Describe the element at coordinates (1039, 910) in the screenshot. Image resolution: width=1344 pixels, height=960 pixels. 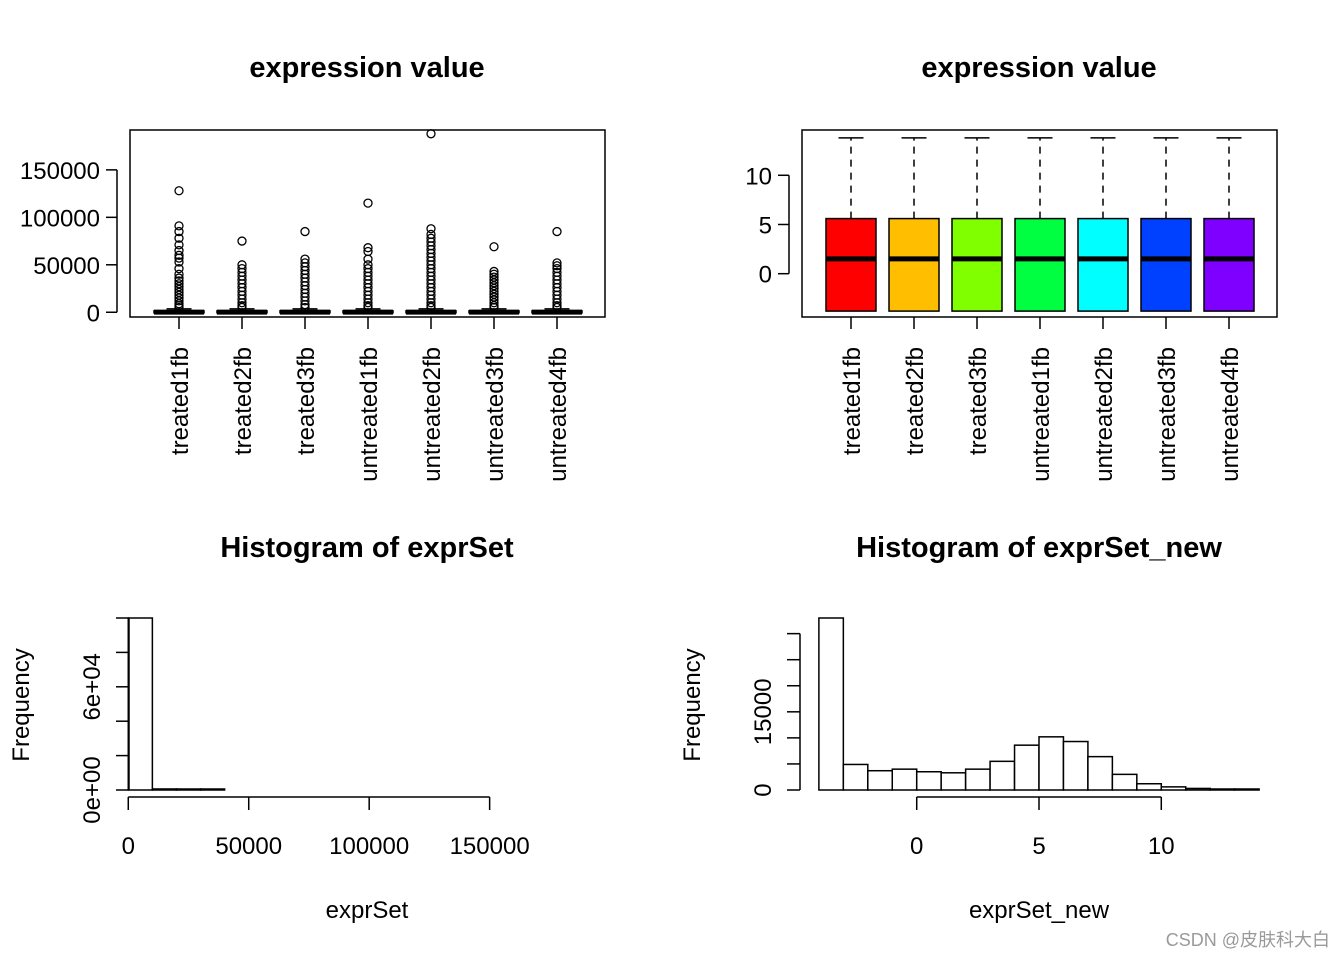
I see `hist-log-x-label: exprSet_new` at that location.